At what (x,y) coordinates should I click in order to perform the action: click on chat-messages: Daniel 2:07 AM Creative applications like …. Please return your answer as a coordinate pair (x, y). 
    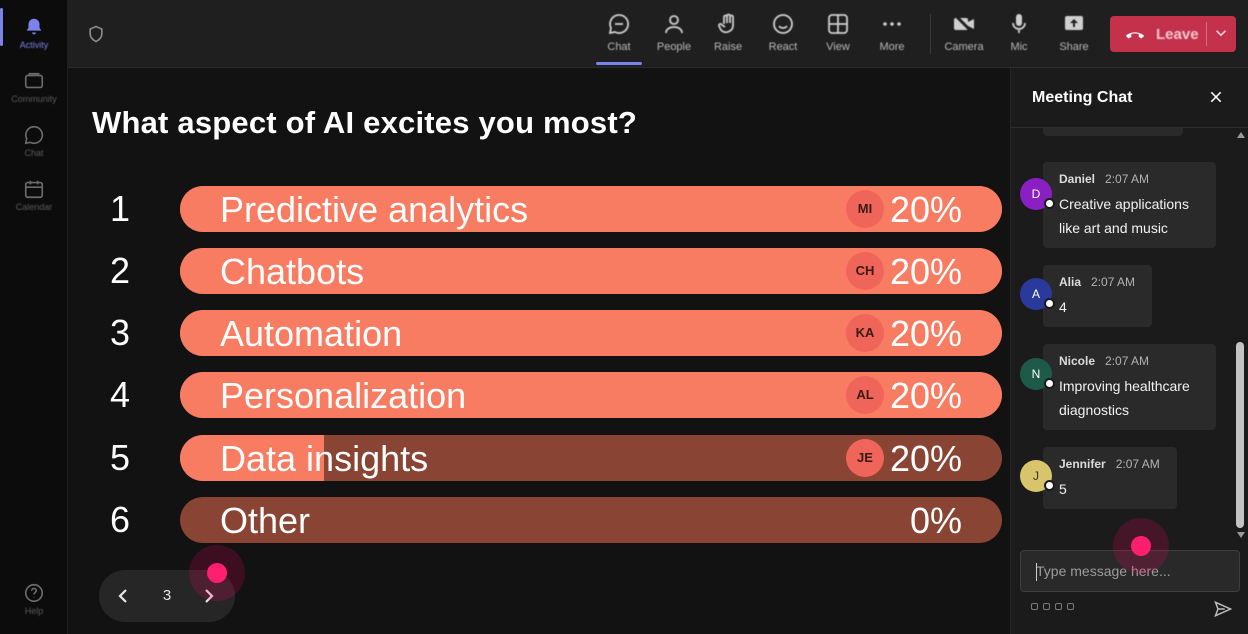
    Looking at the image, I should click on (1122, 335).